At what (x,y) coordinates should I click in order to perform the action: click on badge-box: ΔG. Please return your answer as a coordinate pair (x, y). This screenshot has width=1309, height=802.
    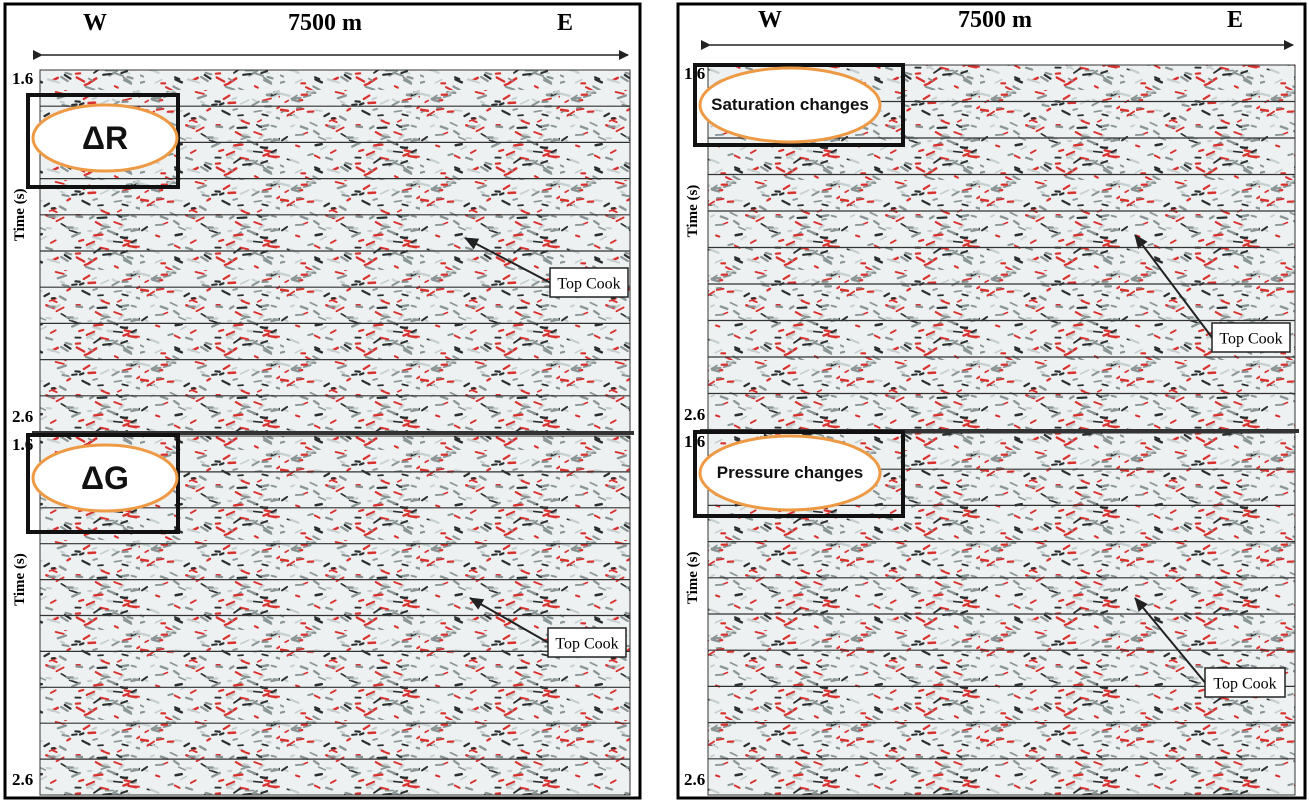
    Looking at the image, I should click on (105, 477).